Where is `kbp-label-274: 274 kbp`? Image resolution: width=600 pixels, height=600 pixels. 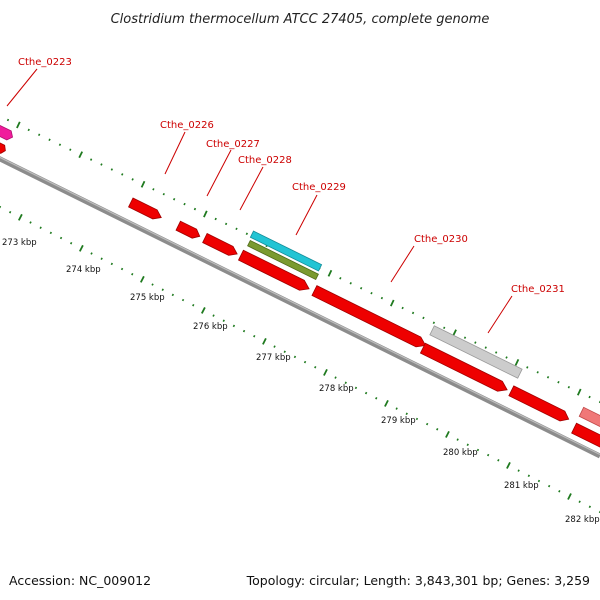 kbp-label-274: 274 kbp is located at coordinates (83, 270).